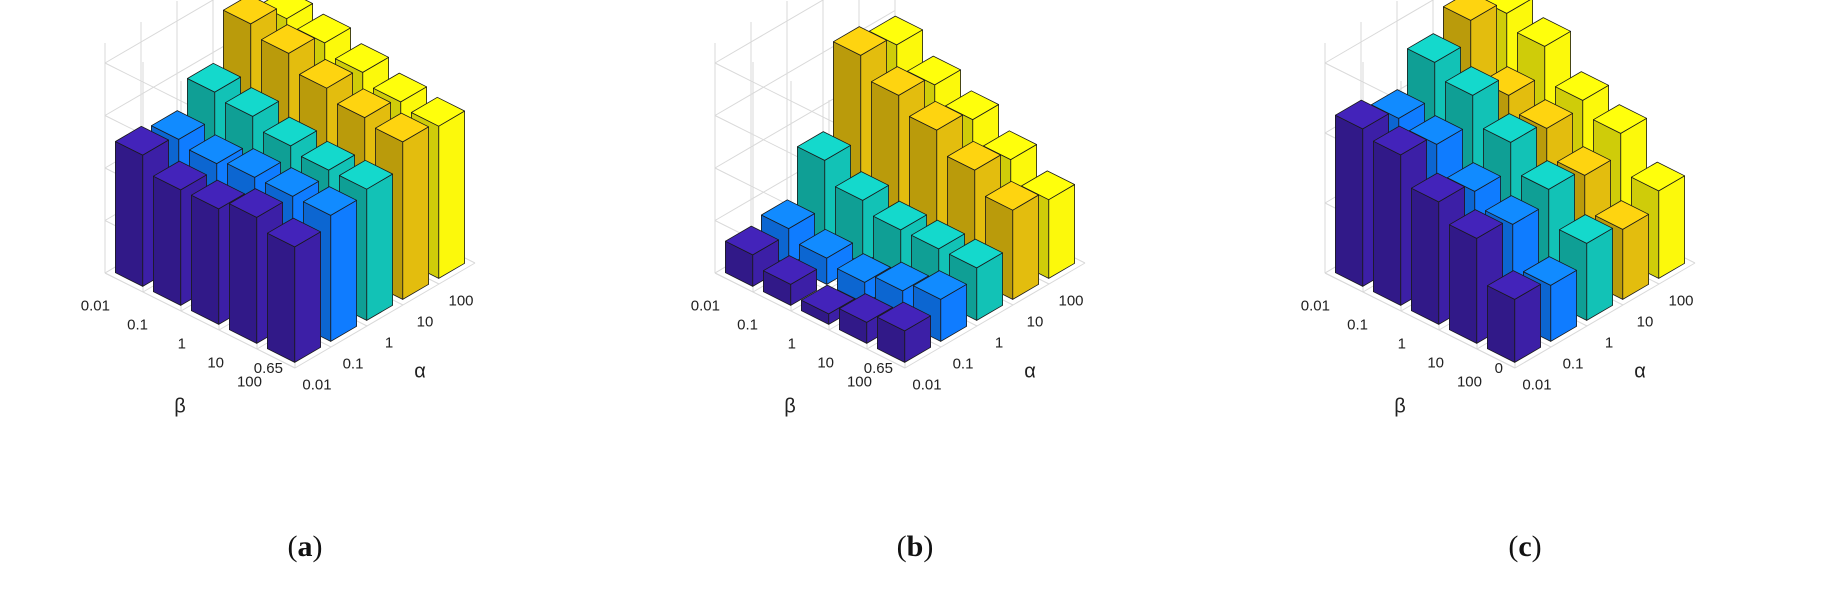 The height and width of the screenshot is (598, 1830). Describe the element at coordinates (826, 256) in the screenshot. I see `bar-0.1-0.1` at that location.